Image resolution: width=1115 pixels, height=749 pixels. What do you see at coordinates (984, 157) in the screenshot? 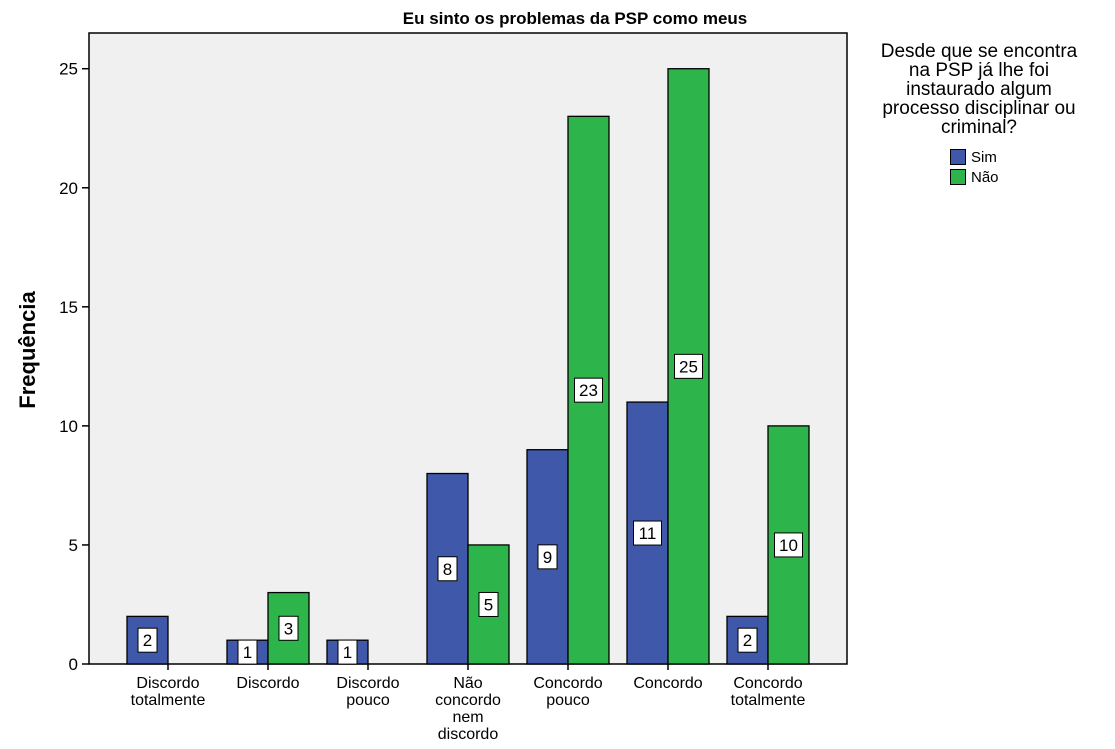
I see `legend-label-sim: Sim` at bounding box center [984, 157].